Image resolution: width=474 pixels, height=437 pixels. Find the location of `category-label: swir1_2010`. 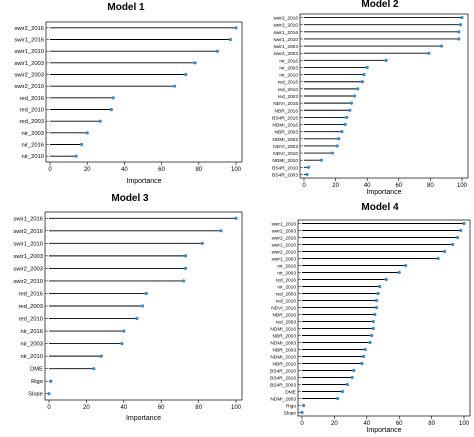

category-label: swir1_2010 is located at coordinates (29, 52).